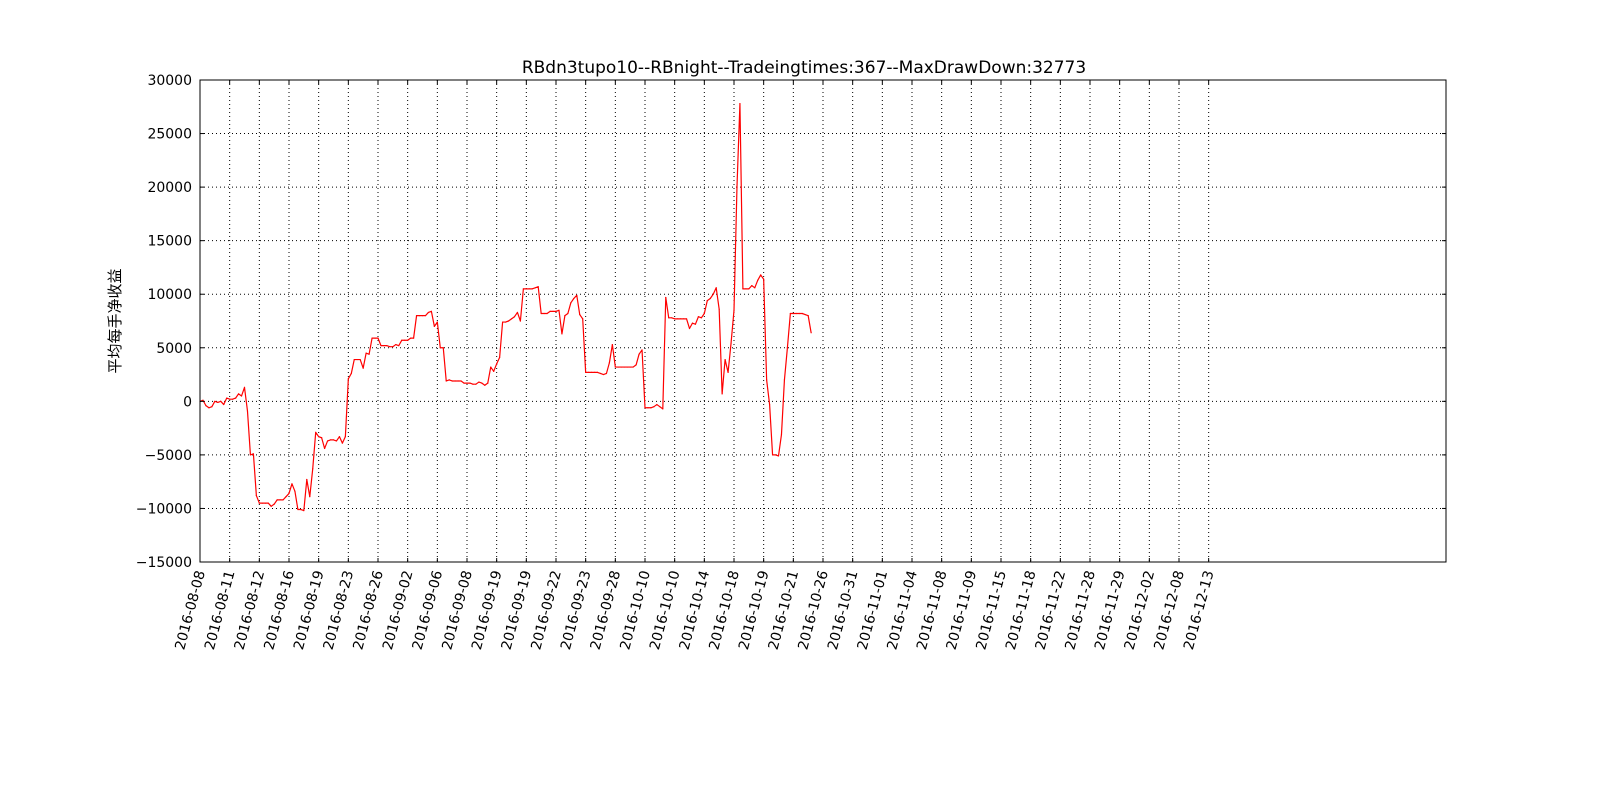 The height and width of the screenshot is (800, 1600). What do you see at coordinates (169, 188) in the screenshot?
I see `y-tick-label: 20000` at bounding box center [169, 188].